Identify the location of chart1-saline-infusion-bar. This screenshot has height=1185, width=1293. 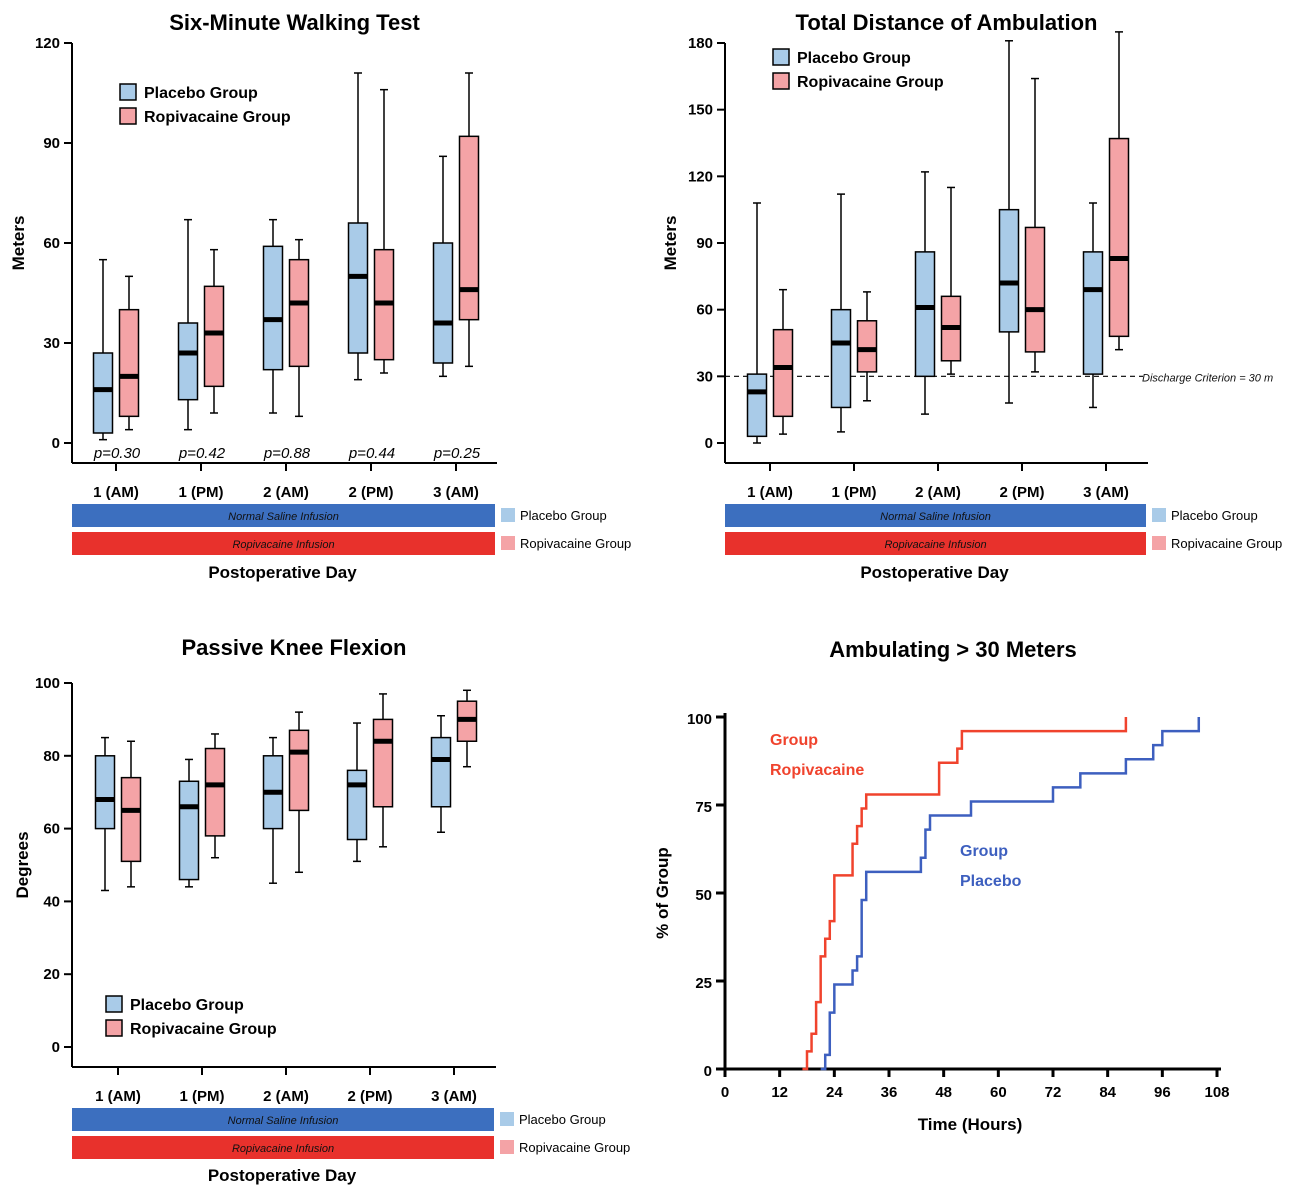
(283, 515).